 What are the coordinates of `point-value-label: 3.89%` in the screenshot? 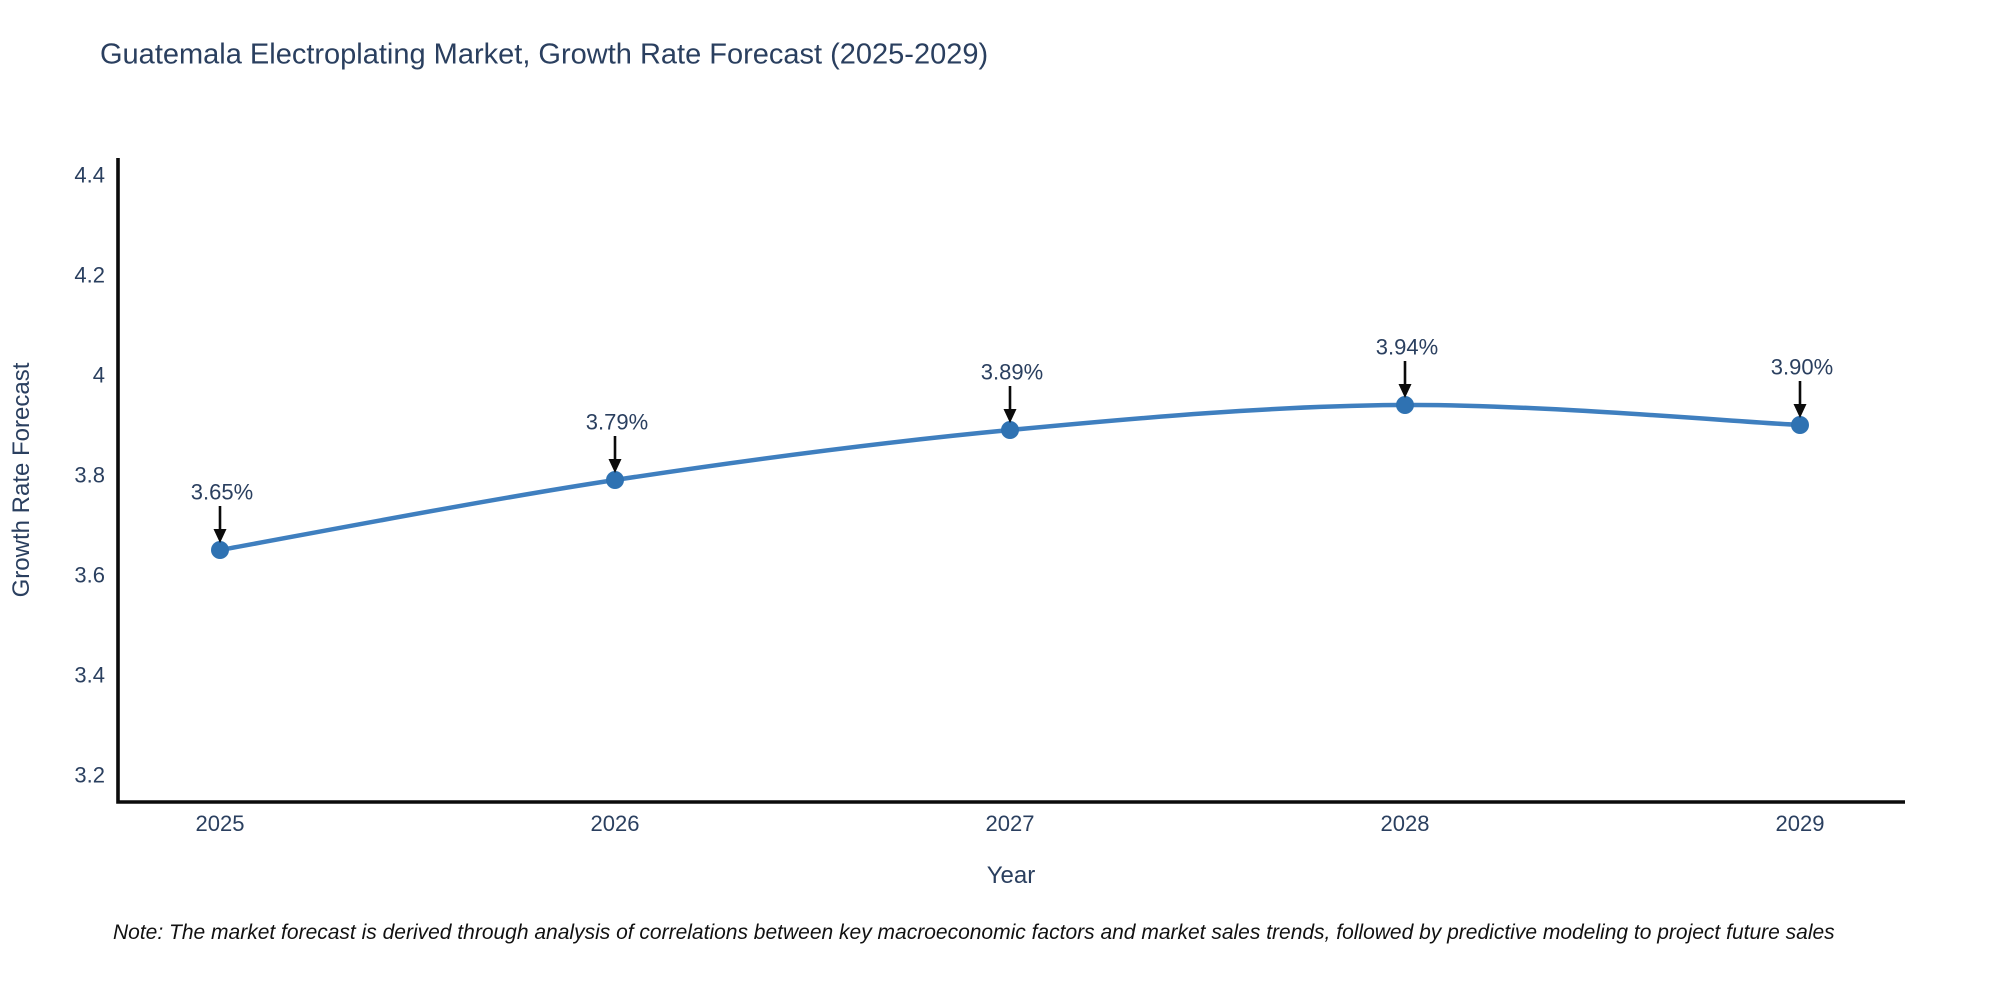 It's located at (1012, 372).